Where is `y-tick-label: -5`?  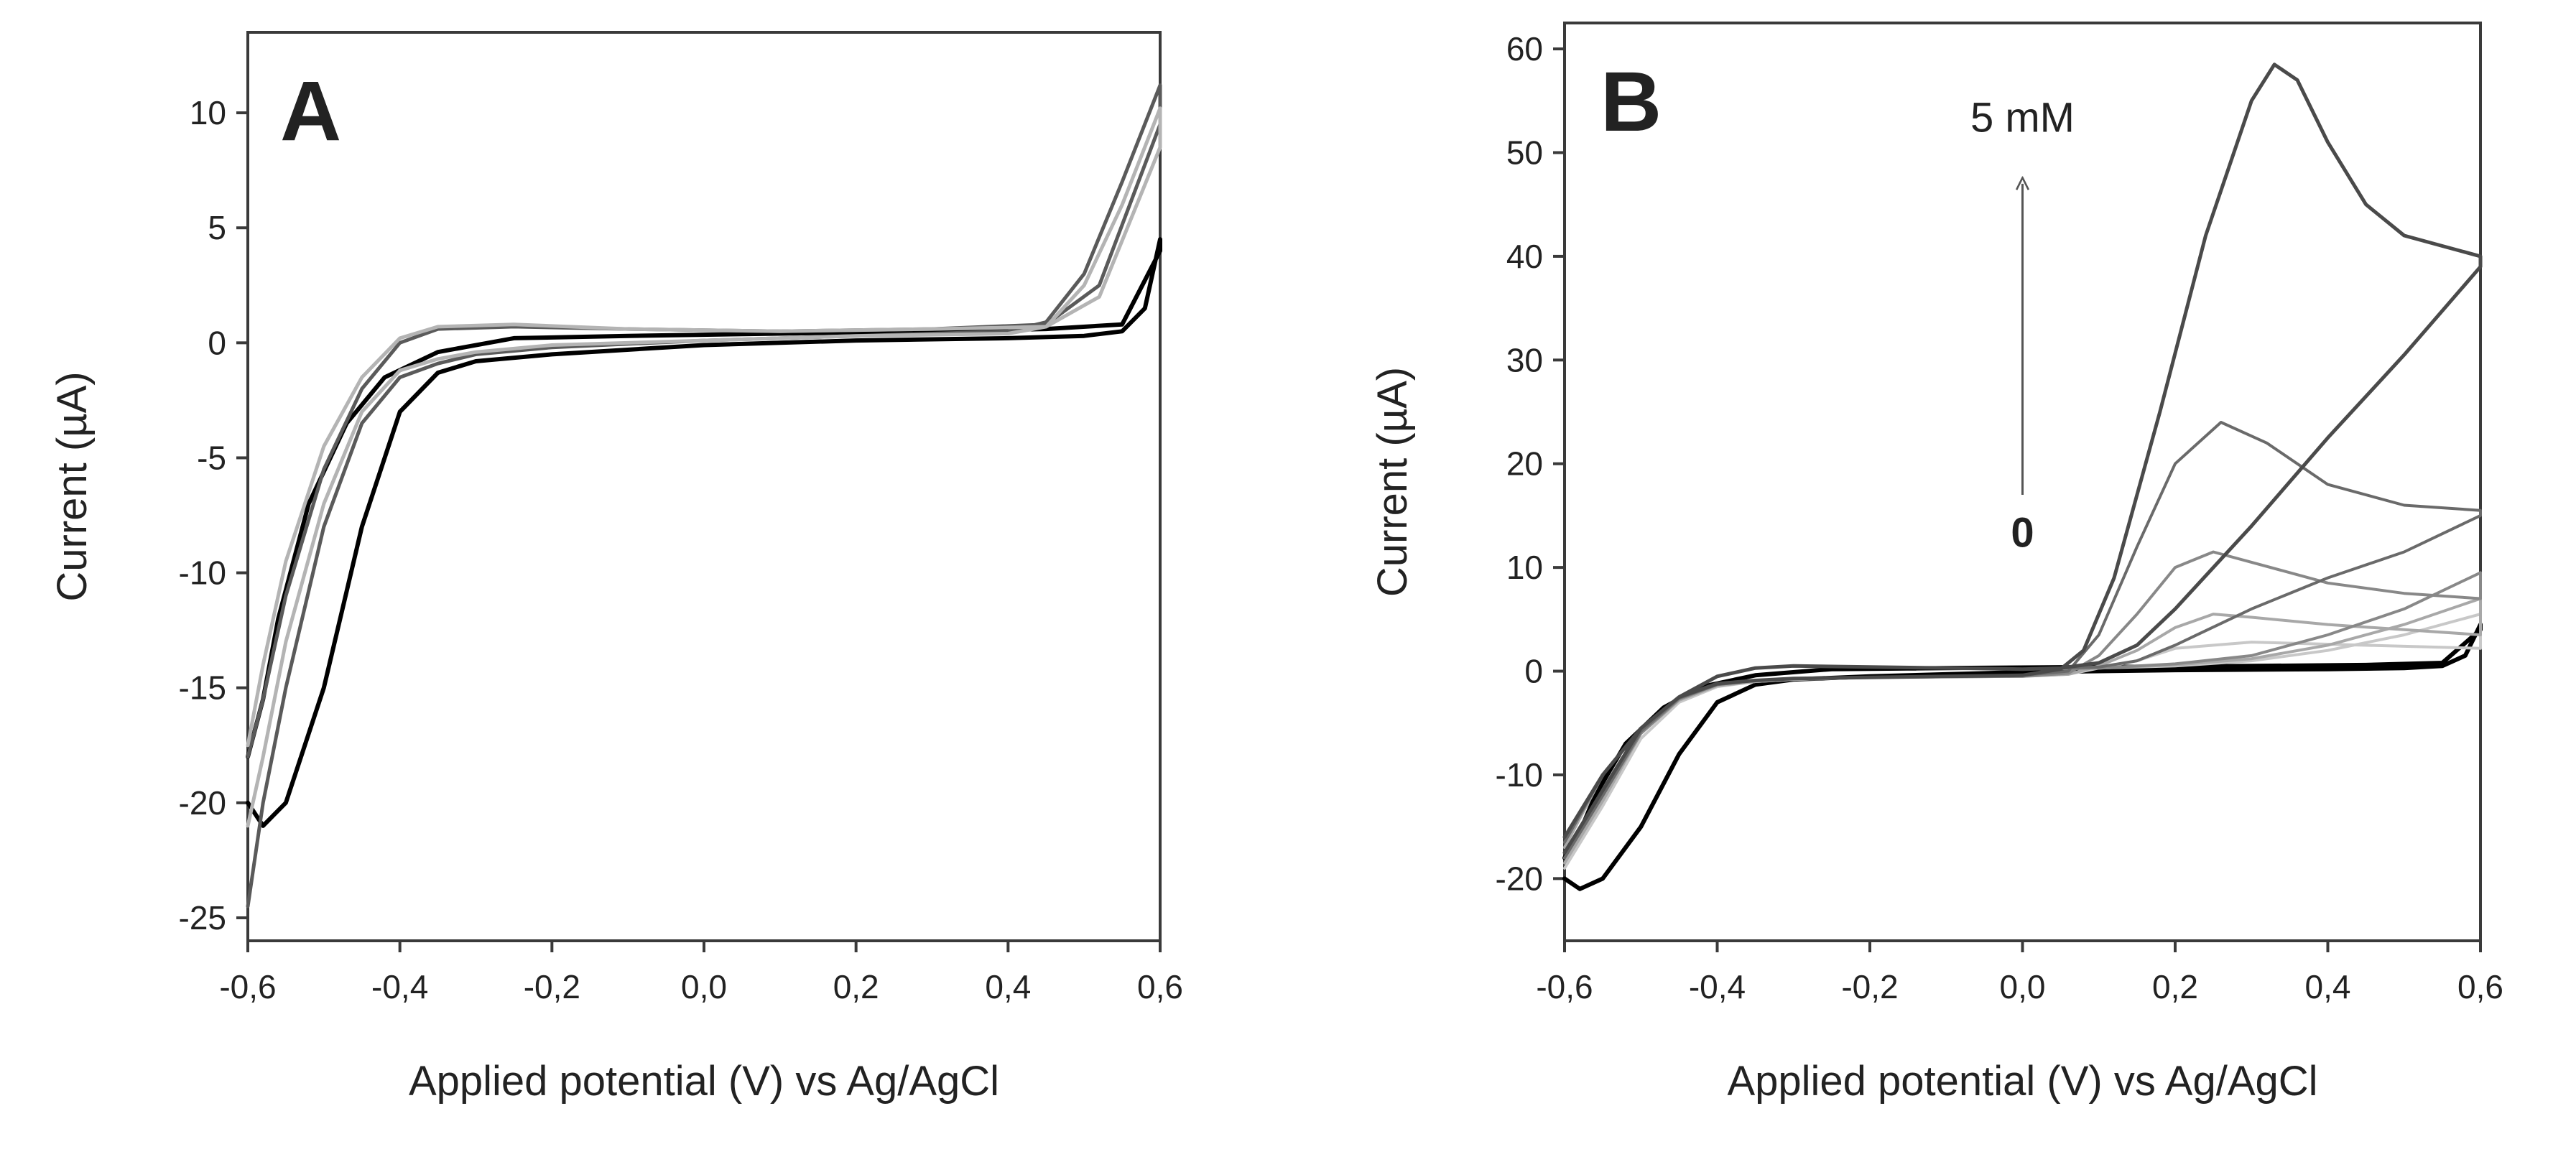
y-tick-label: -5 is located at coordinates (211, 457).